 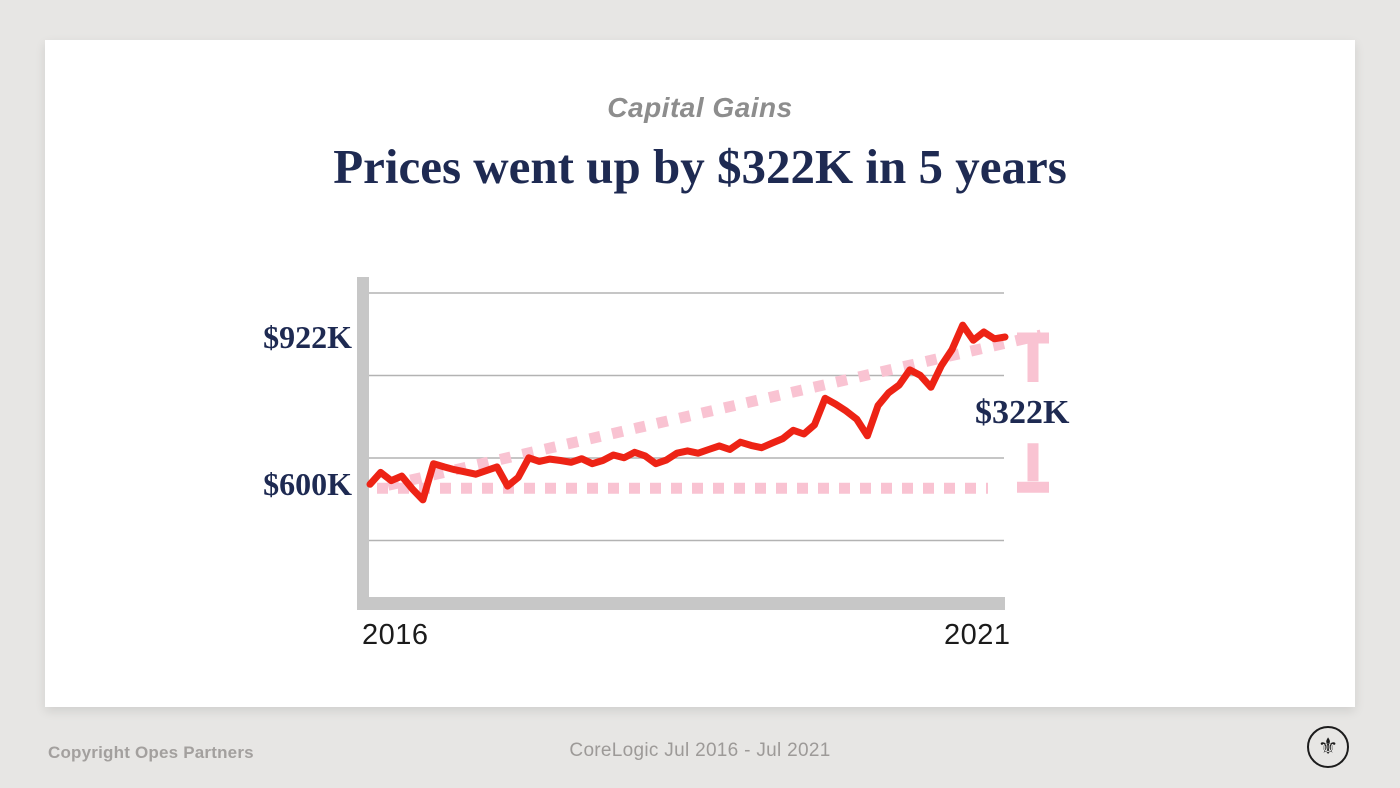 I want to click on gain-amount-label: $322K, so click(x=1022, y=412).